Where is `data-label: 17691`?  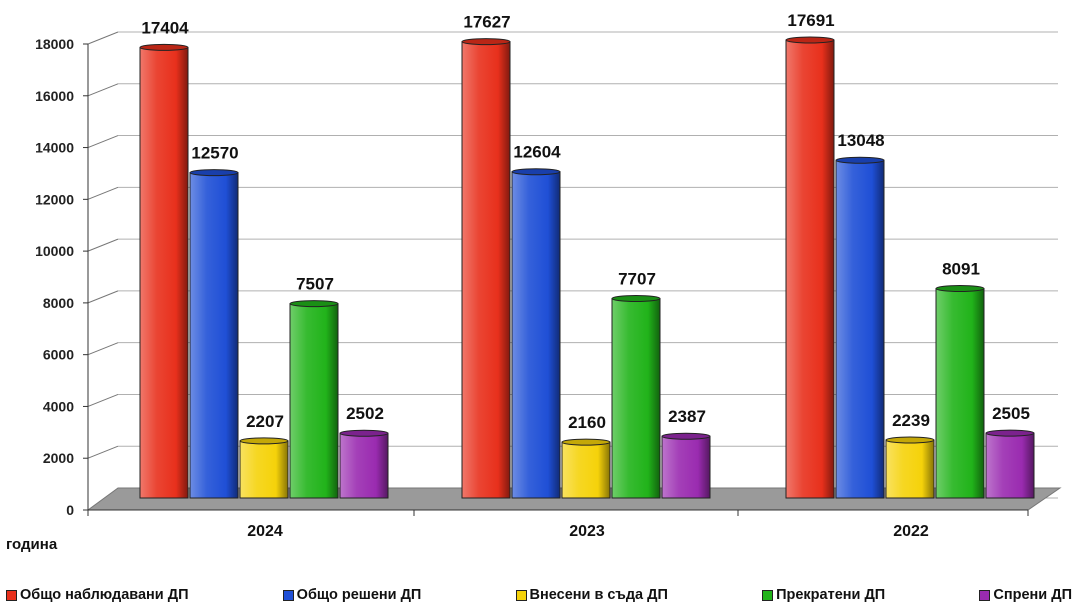
data-label: 17691 is located at coordinates (810, 20).